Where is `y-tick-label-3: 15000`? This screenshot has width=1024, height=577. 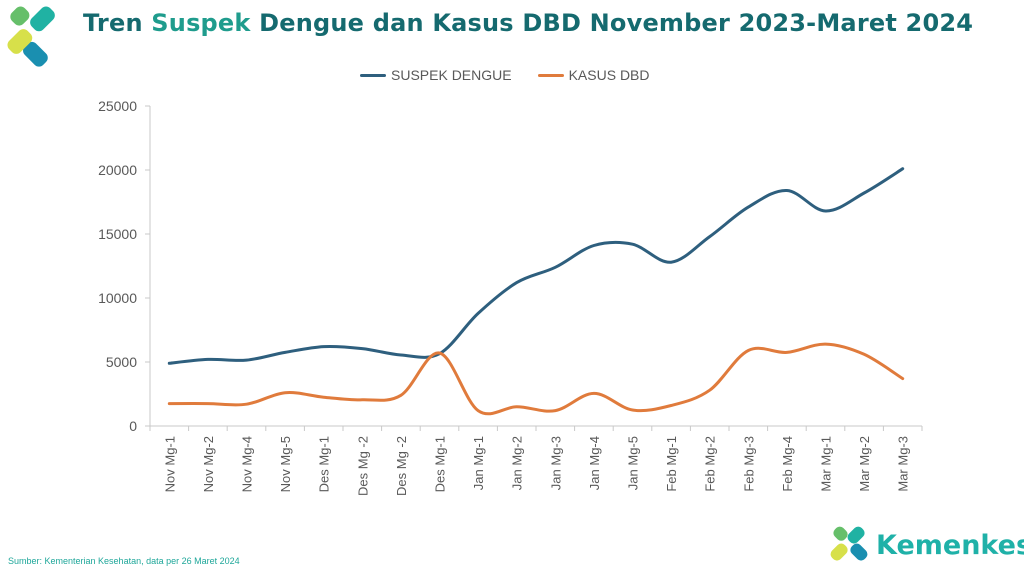
y-tick-label-3: 15000 is located at coordinates (117, 234).